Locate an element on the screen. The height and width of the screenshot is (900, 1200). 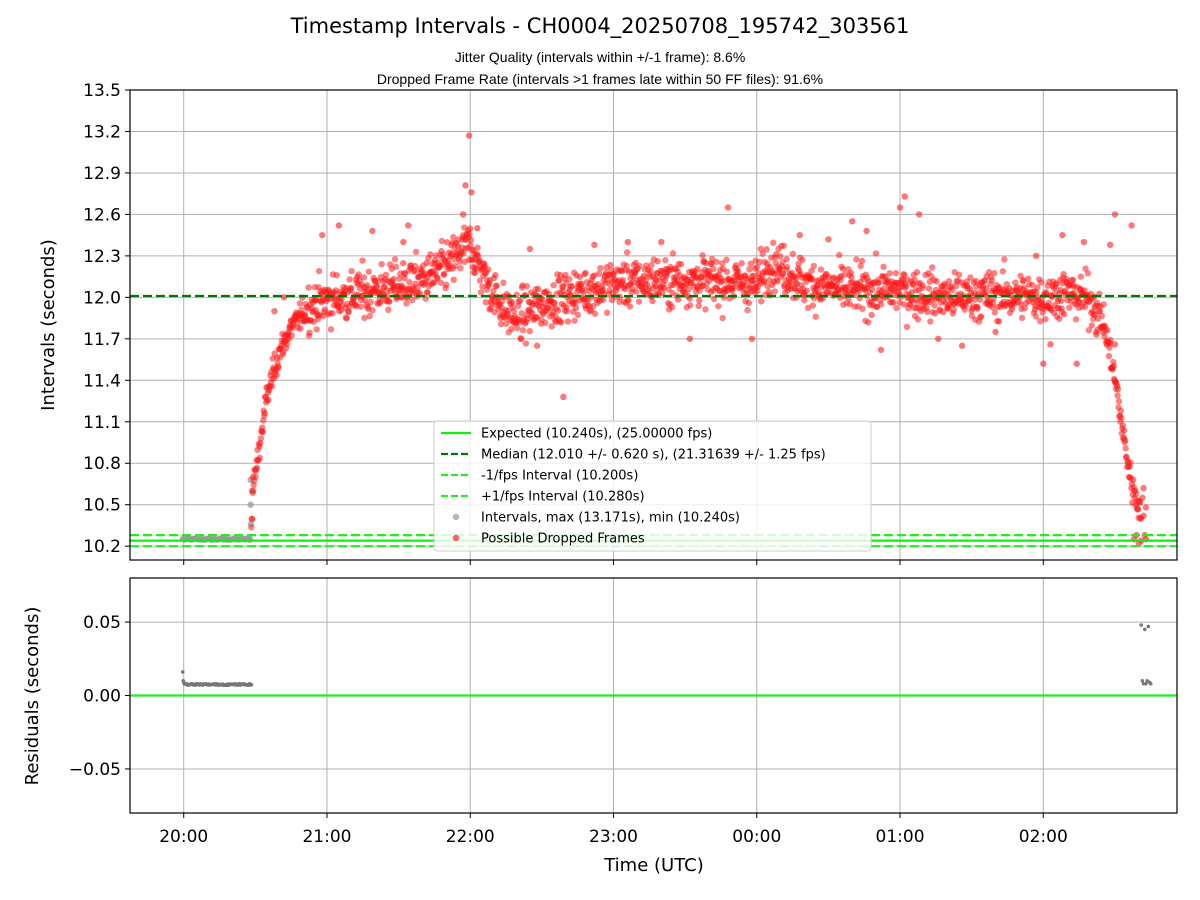
residuals-y-tick-label: −0.05 is located at coordinates (95, 770).